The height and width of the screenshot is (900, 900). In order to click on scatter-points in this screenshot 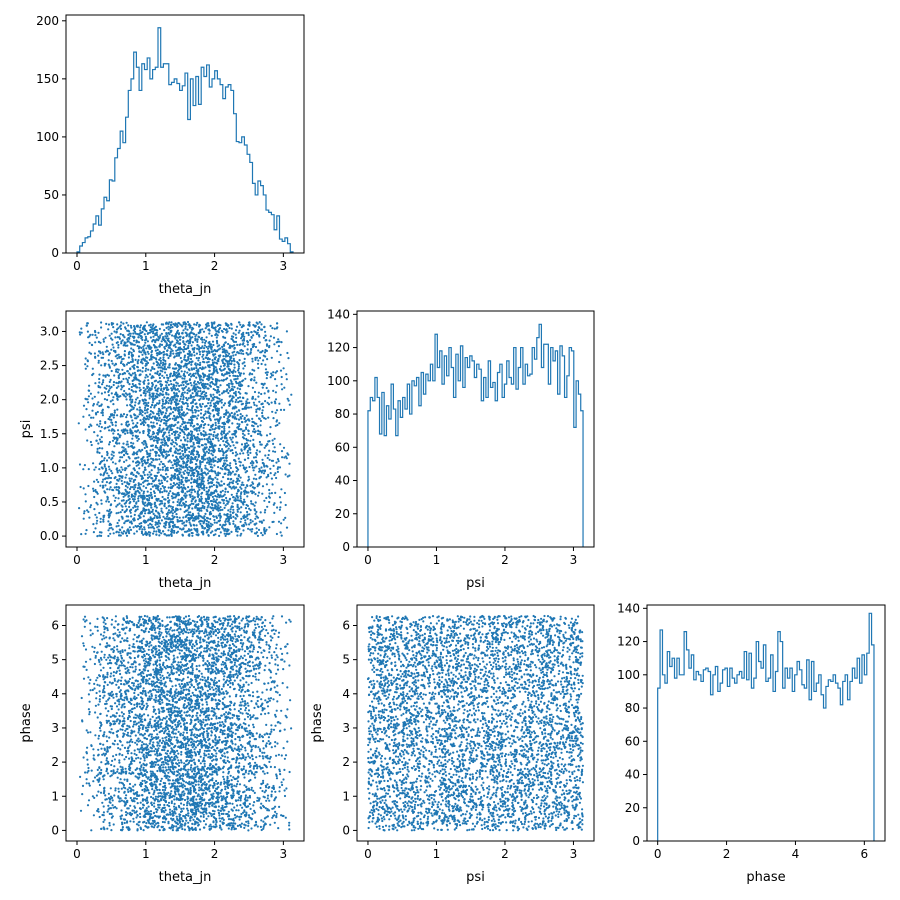, I will do `click(185, 429)`.